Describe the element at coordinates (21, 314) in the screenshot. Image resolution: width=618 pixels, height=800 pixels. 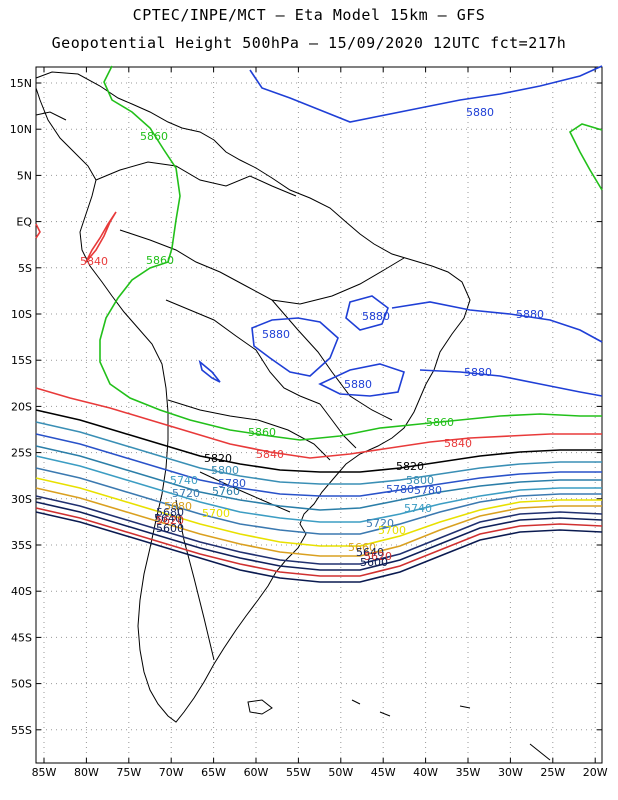
I see `lat-label: 10S` at that location.